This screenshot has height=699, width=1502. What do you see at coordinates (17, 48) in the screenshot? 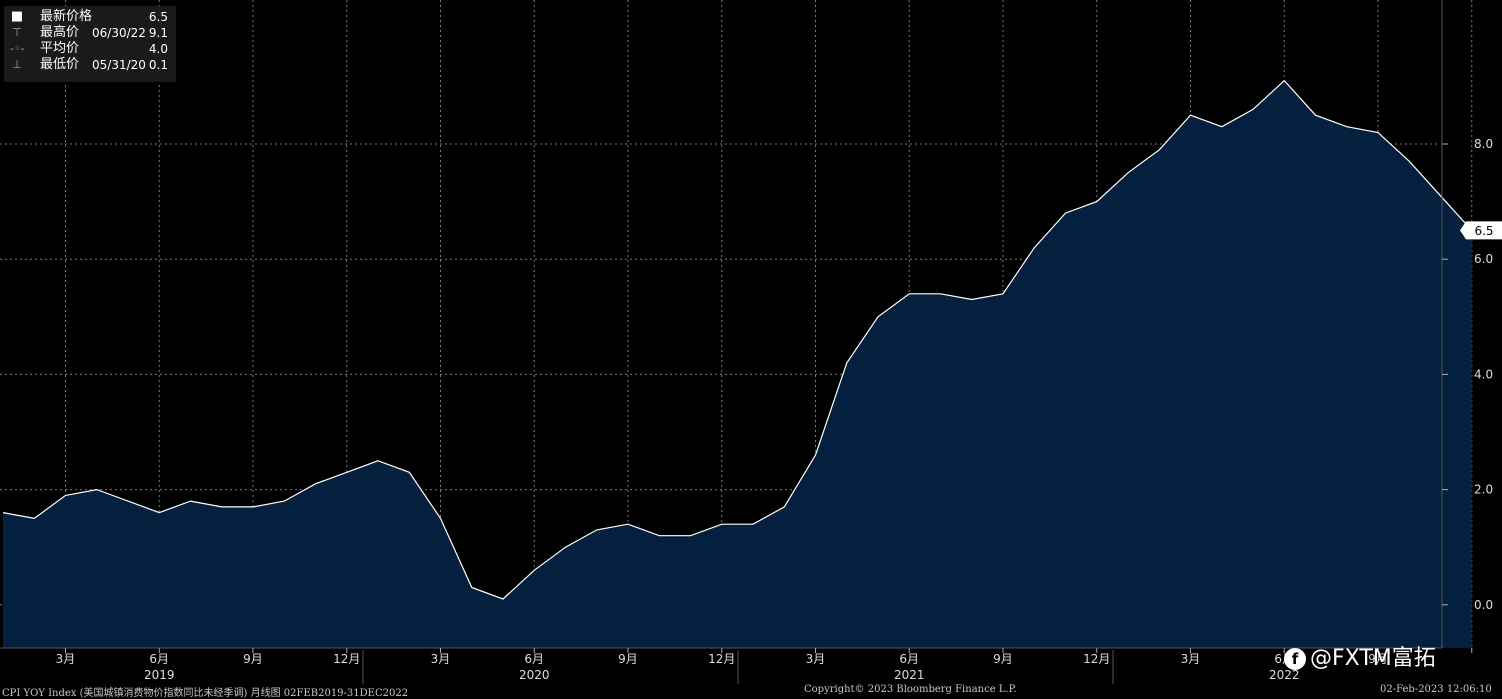
I see `average-marker-icon: -◦-` at bounding box center [17, 48].